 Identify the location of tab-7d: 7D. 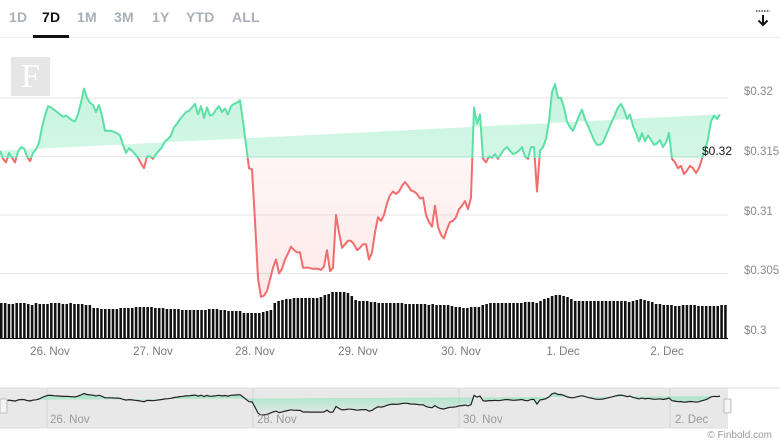
(51, 17).